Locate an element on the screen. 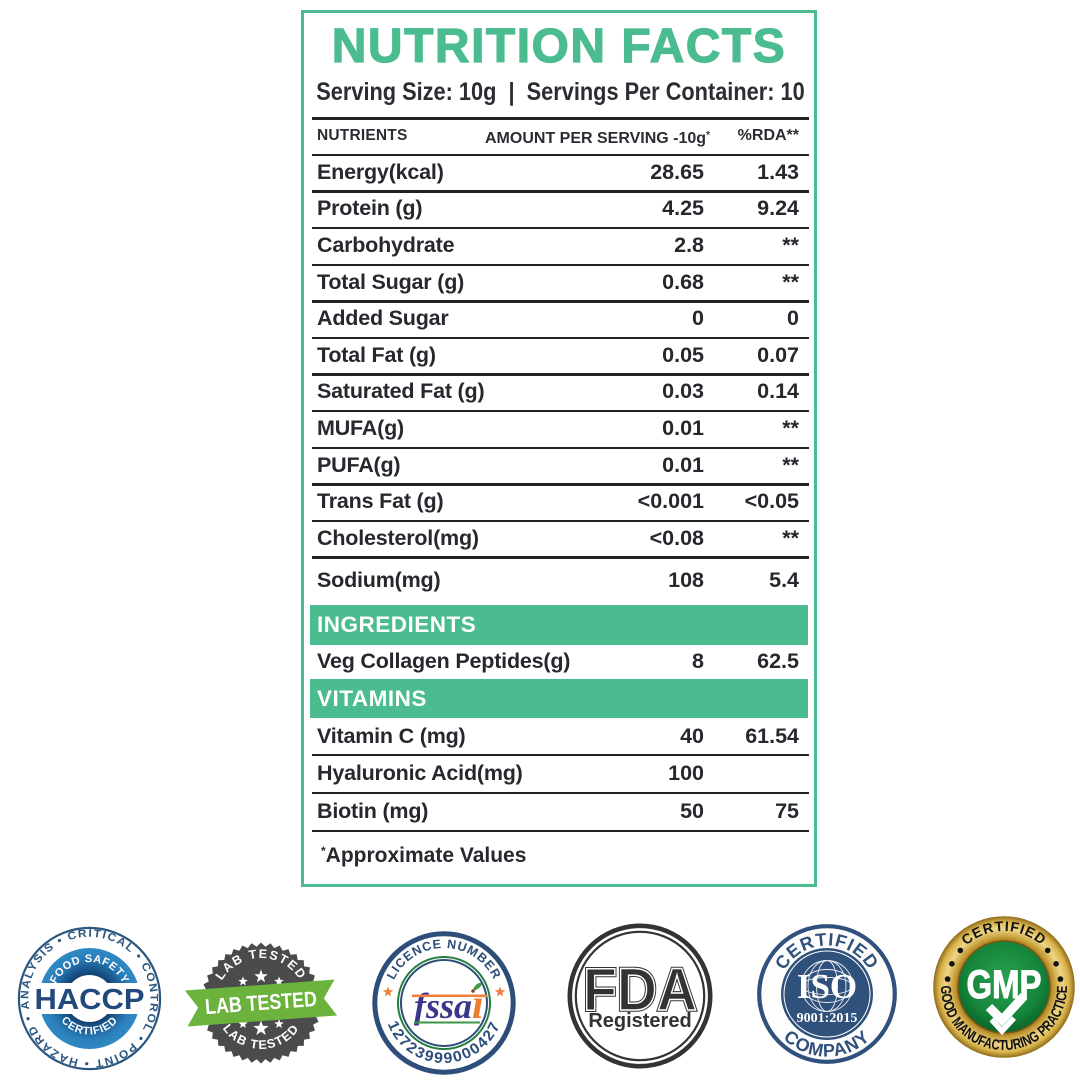 The width and height of the screenshot is (1080, 1080). svg-text: GMP is located at coordinates (1004, 985).